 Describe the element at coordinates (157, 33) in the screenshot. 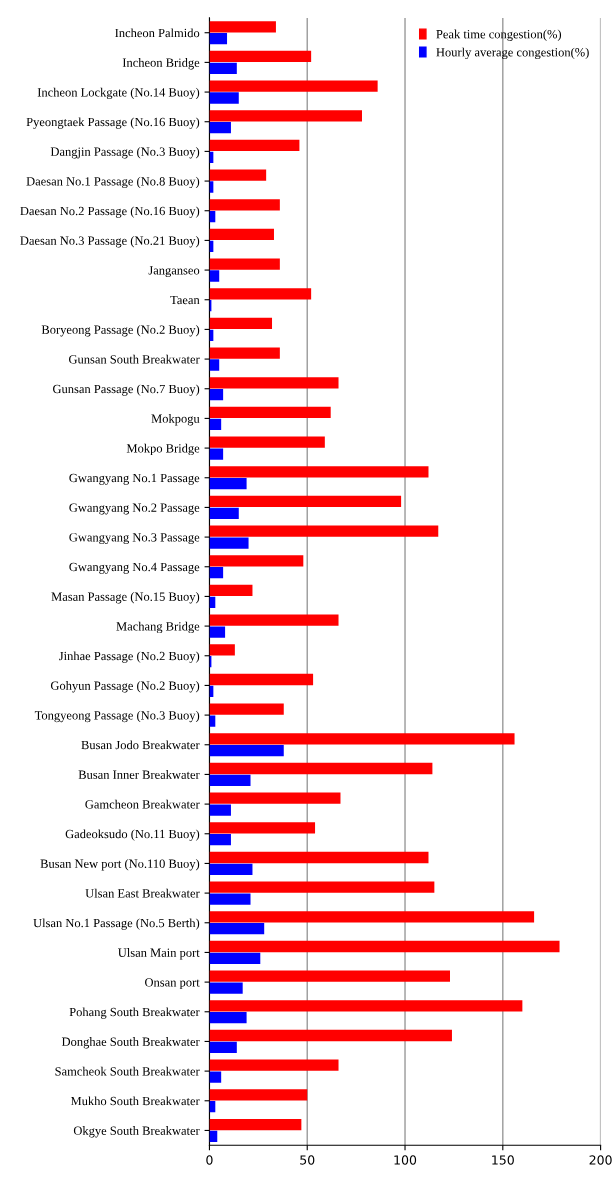

I see `y-tick-label: Incheon Palmido` at that location.